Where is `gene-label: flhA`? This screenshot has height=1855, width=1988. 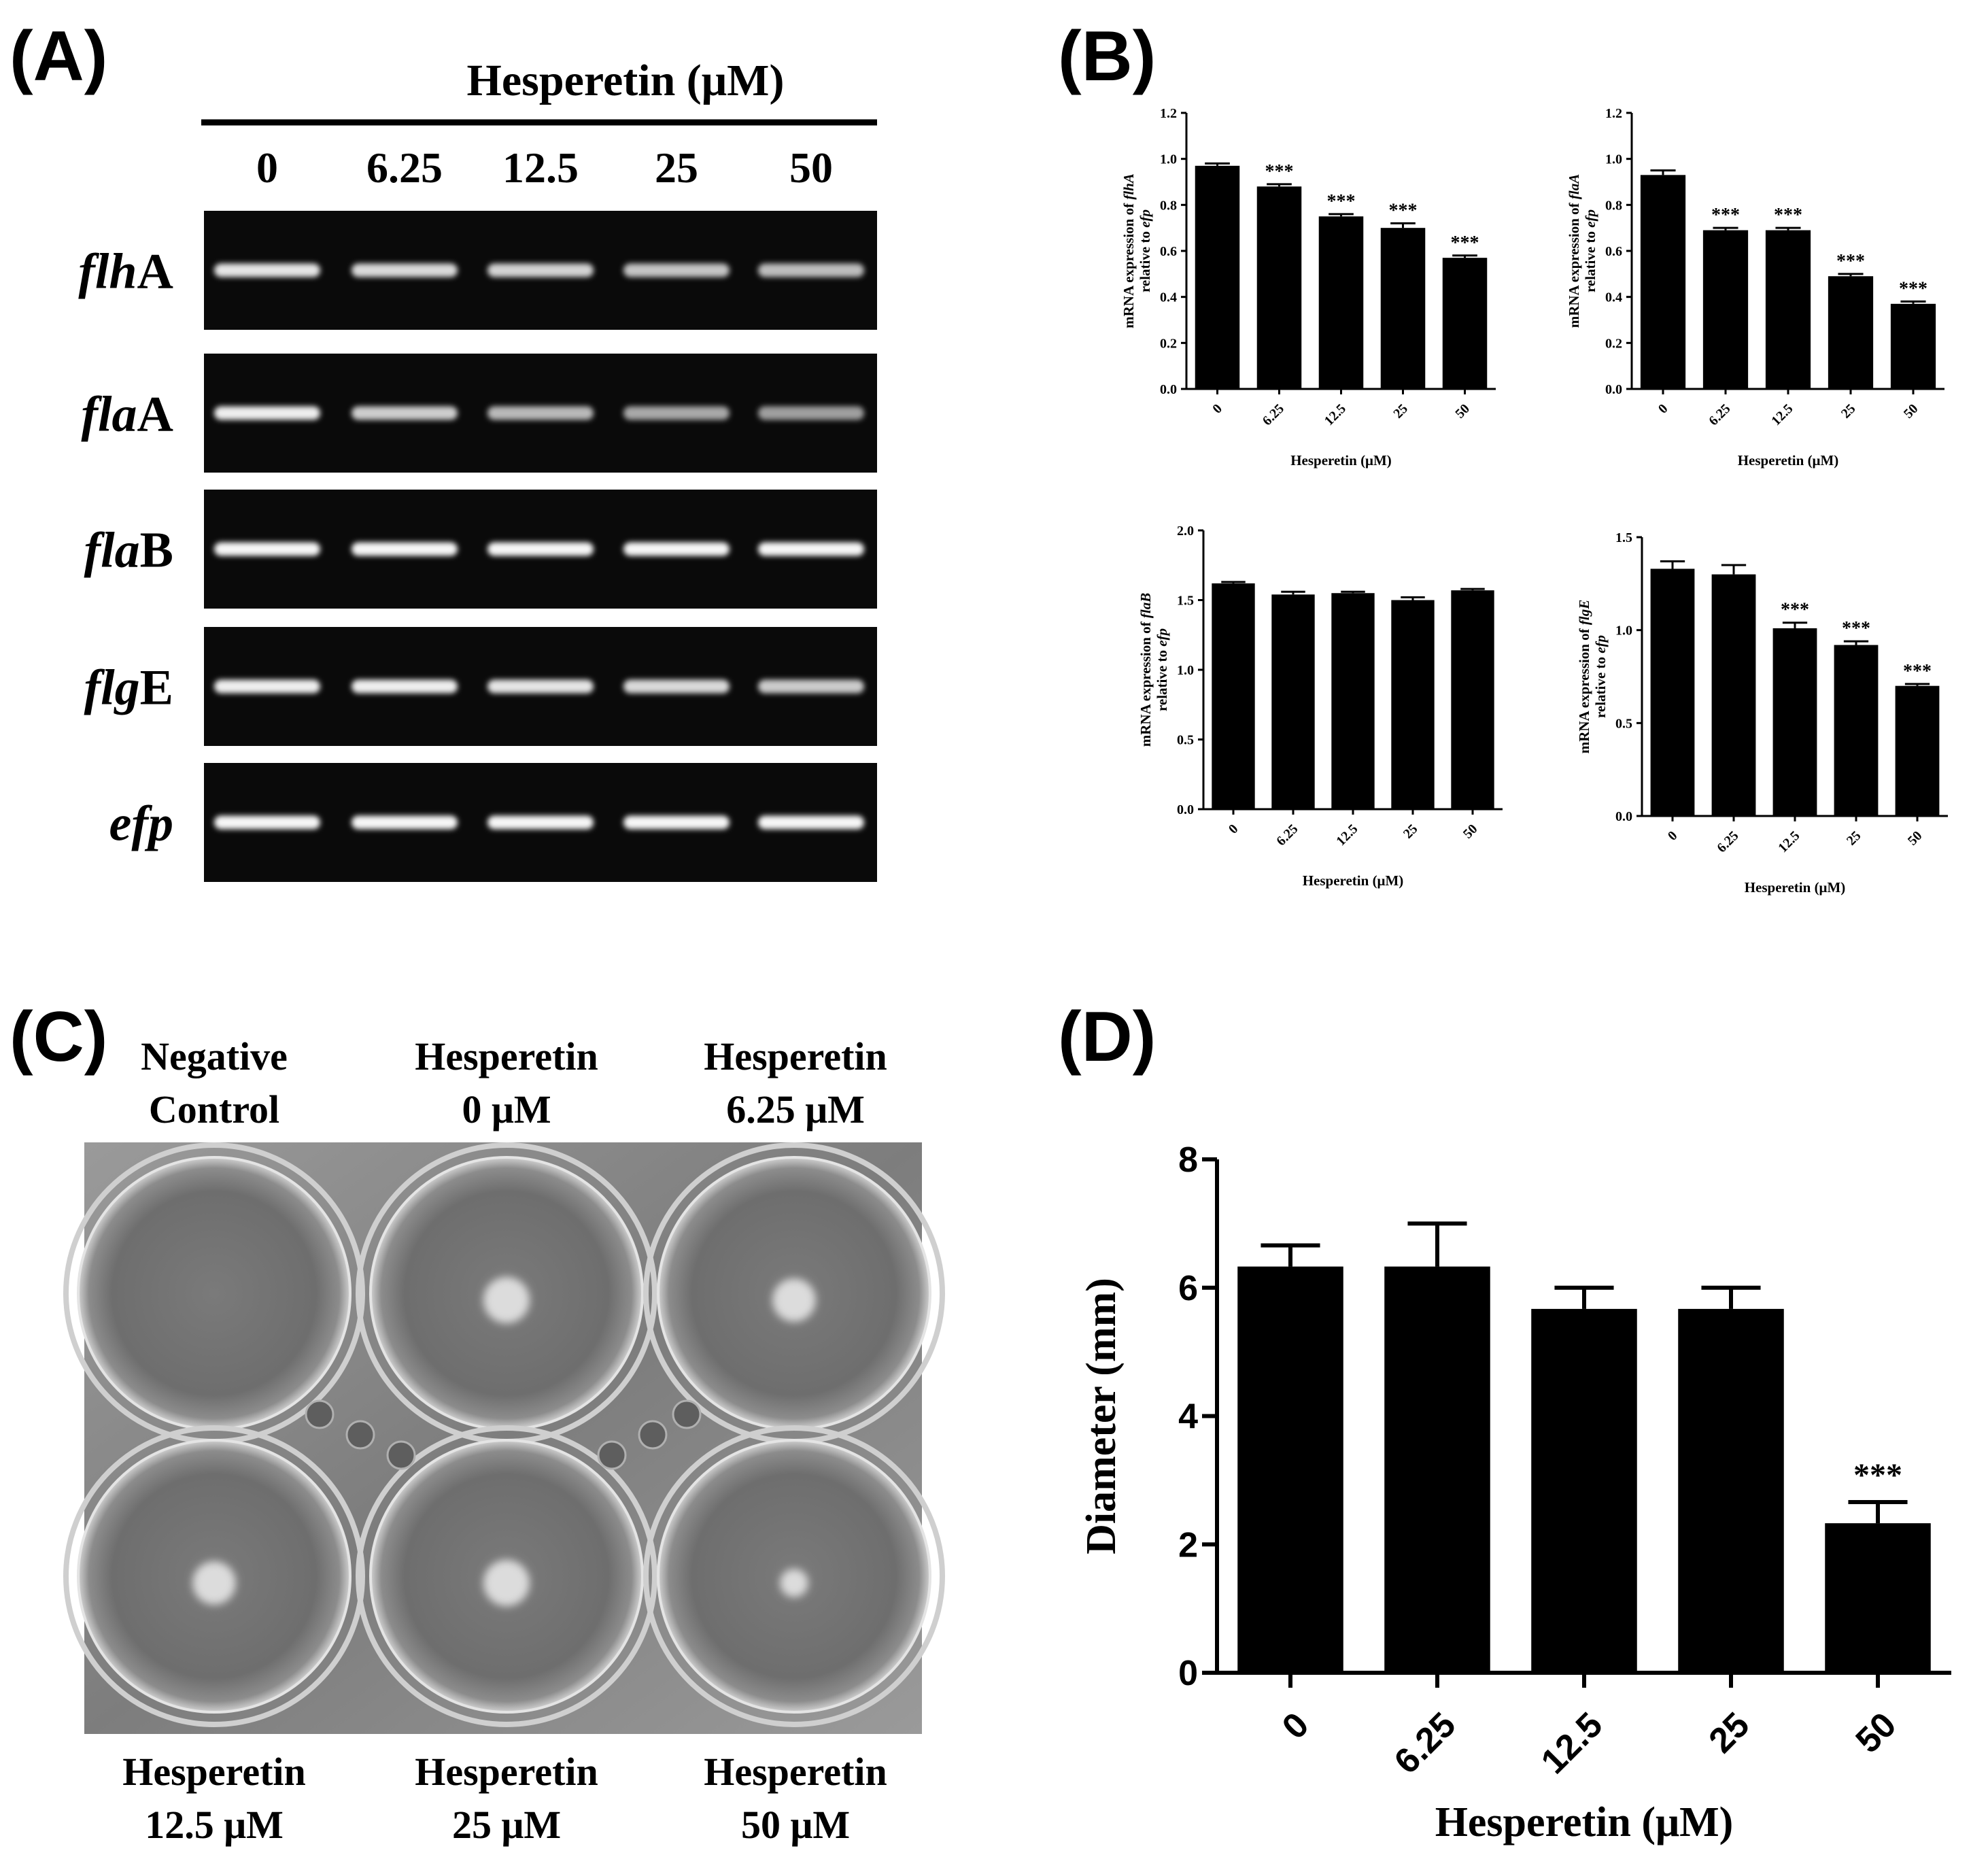 gene-label: flhA is located at coordinates (125, 272).